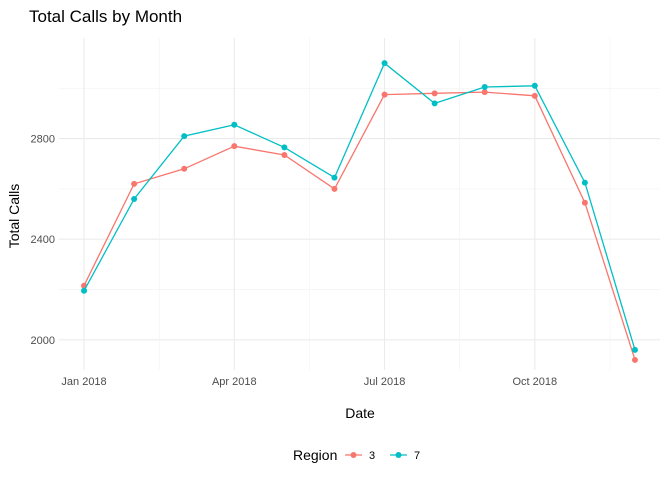  What do you see at coordinates (83, 382) in the screenshot?
I see `x-tick-label: Jan 2018` at bounding box center [83, 382].